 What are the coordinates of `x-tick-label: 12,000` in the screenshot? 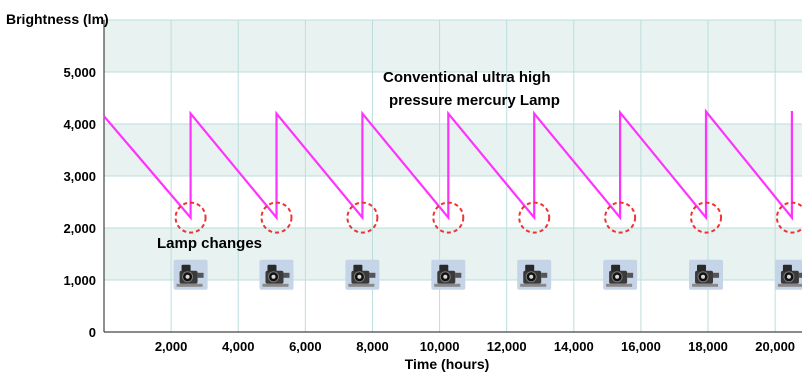 It's located at (507, 346).